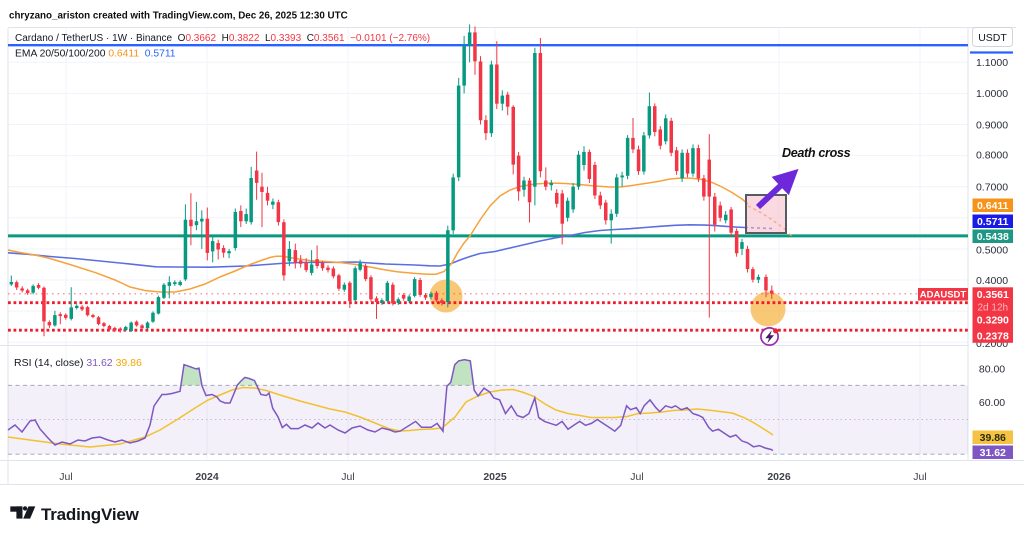 Image resolution: width=1024 pixels, height=539 pixels. I want to click on svg-text: 0.3561, so click(993, 295).